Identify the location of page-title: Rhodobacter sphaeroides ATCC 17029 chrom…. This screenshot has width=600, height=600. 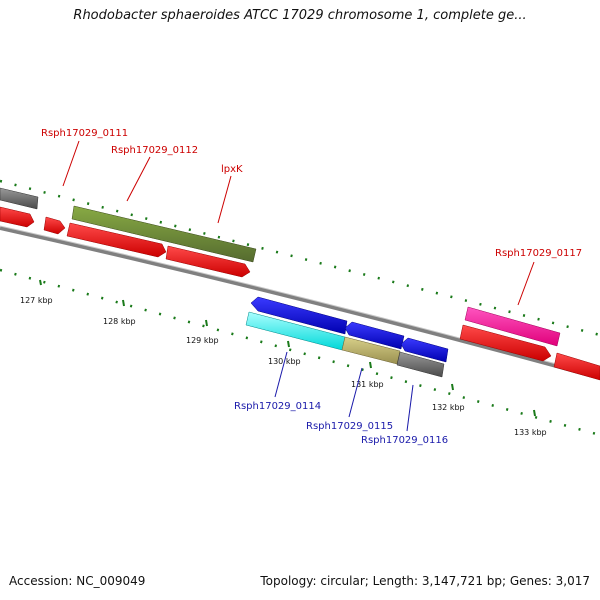
(300, 15).